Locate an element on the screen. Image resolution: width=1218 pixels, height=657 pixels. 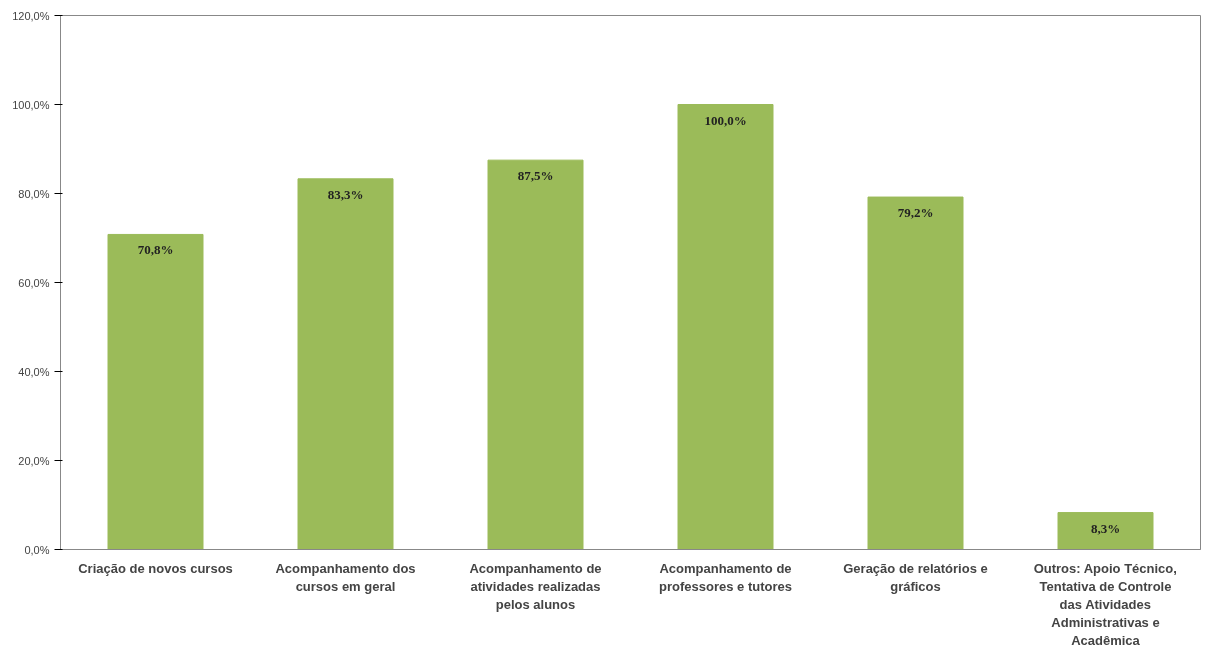
data-label: 100,0% is located at coordinates (725, 120).